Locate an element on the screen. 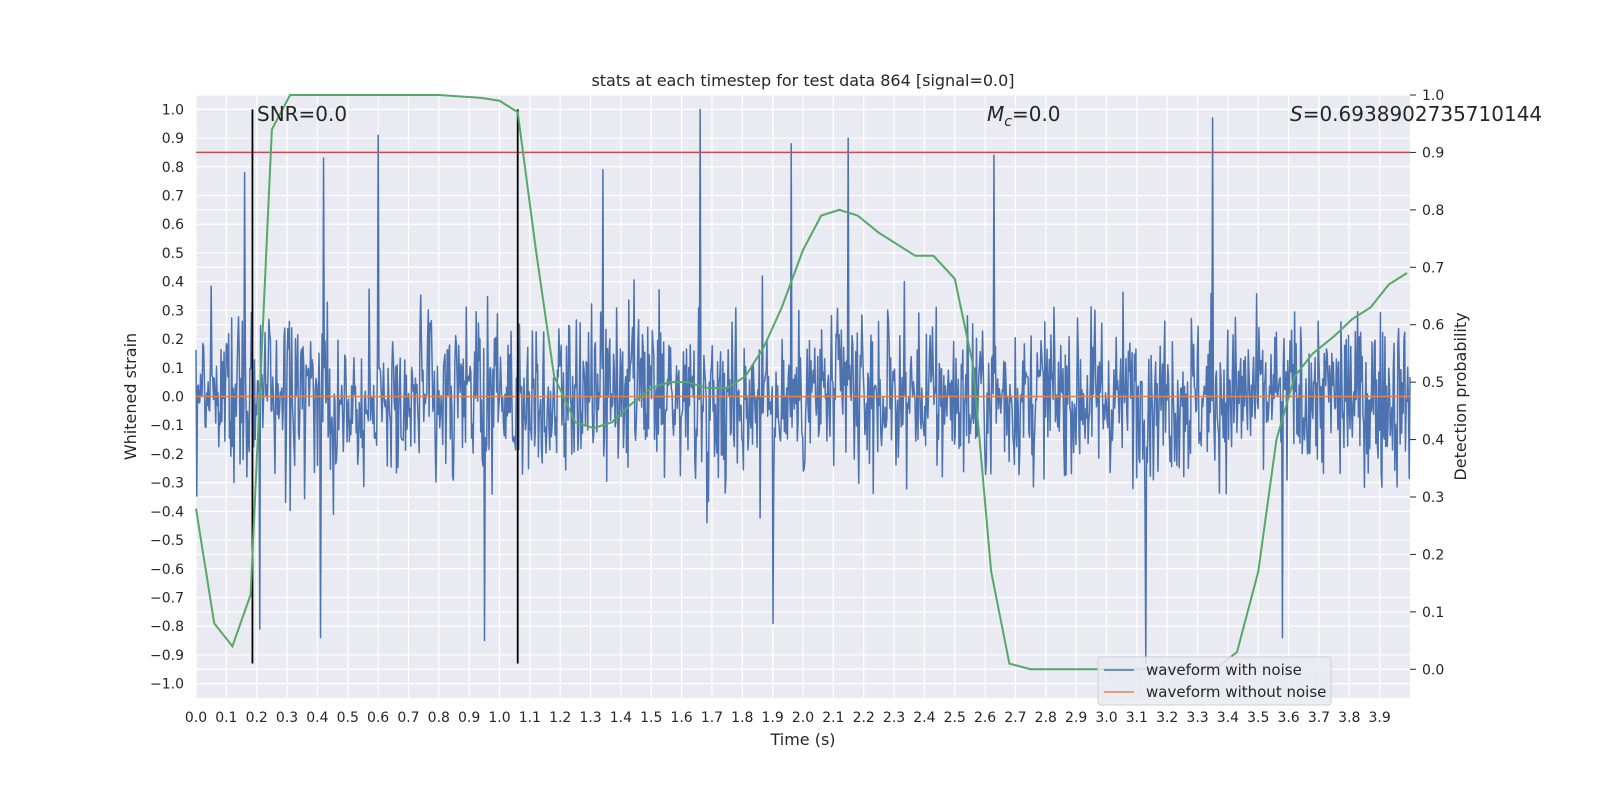 This screenshot has height=800, width=1600. y-tick-label: −0.8 is located at coordinates (167, 627).